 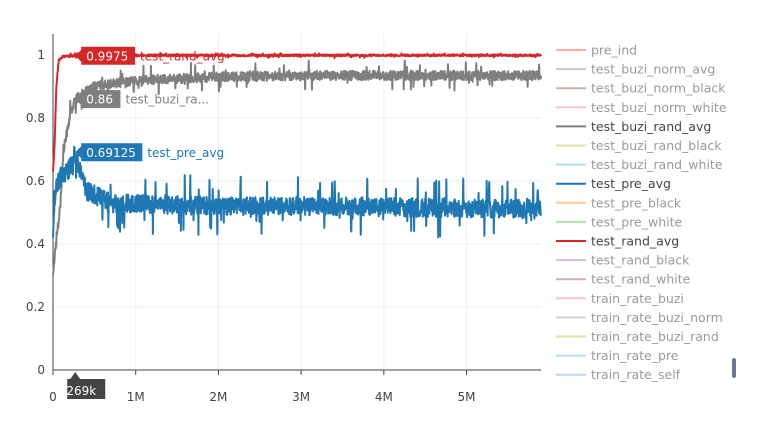 I want to click on legend-item-test_buzi_norm_white: test_buzi_norm_white, so click(x=641, y=107).